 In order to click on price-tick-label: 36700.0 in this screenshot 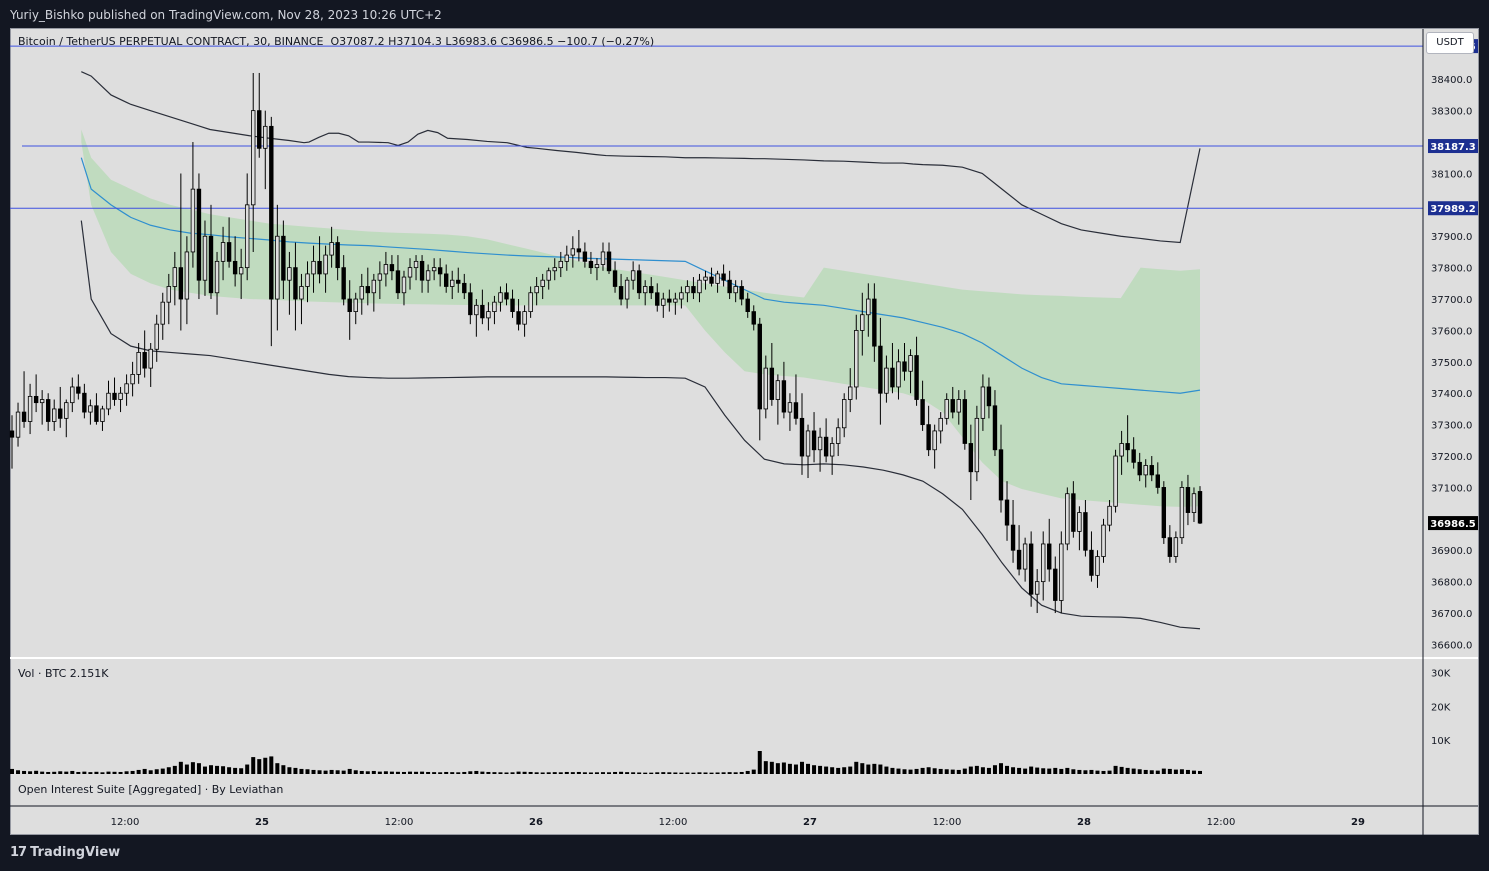, I will do `click(1451, 614)`.